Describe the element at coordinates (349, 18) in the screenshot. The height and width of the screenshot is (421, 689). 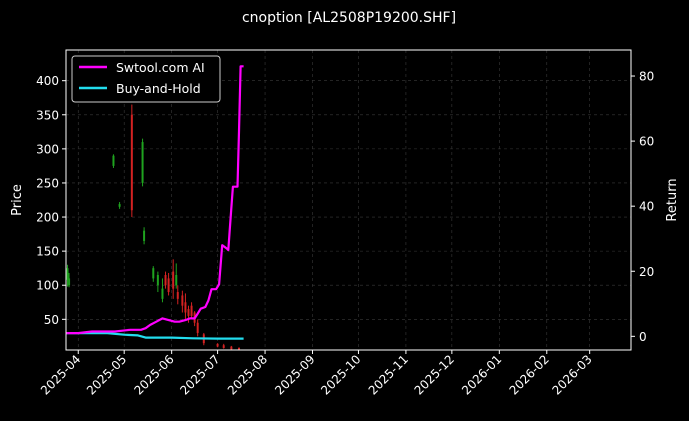
I see `chart-title: cnoption [AL2508P19200.SHF]` at that location.